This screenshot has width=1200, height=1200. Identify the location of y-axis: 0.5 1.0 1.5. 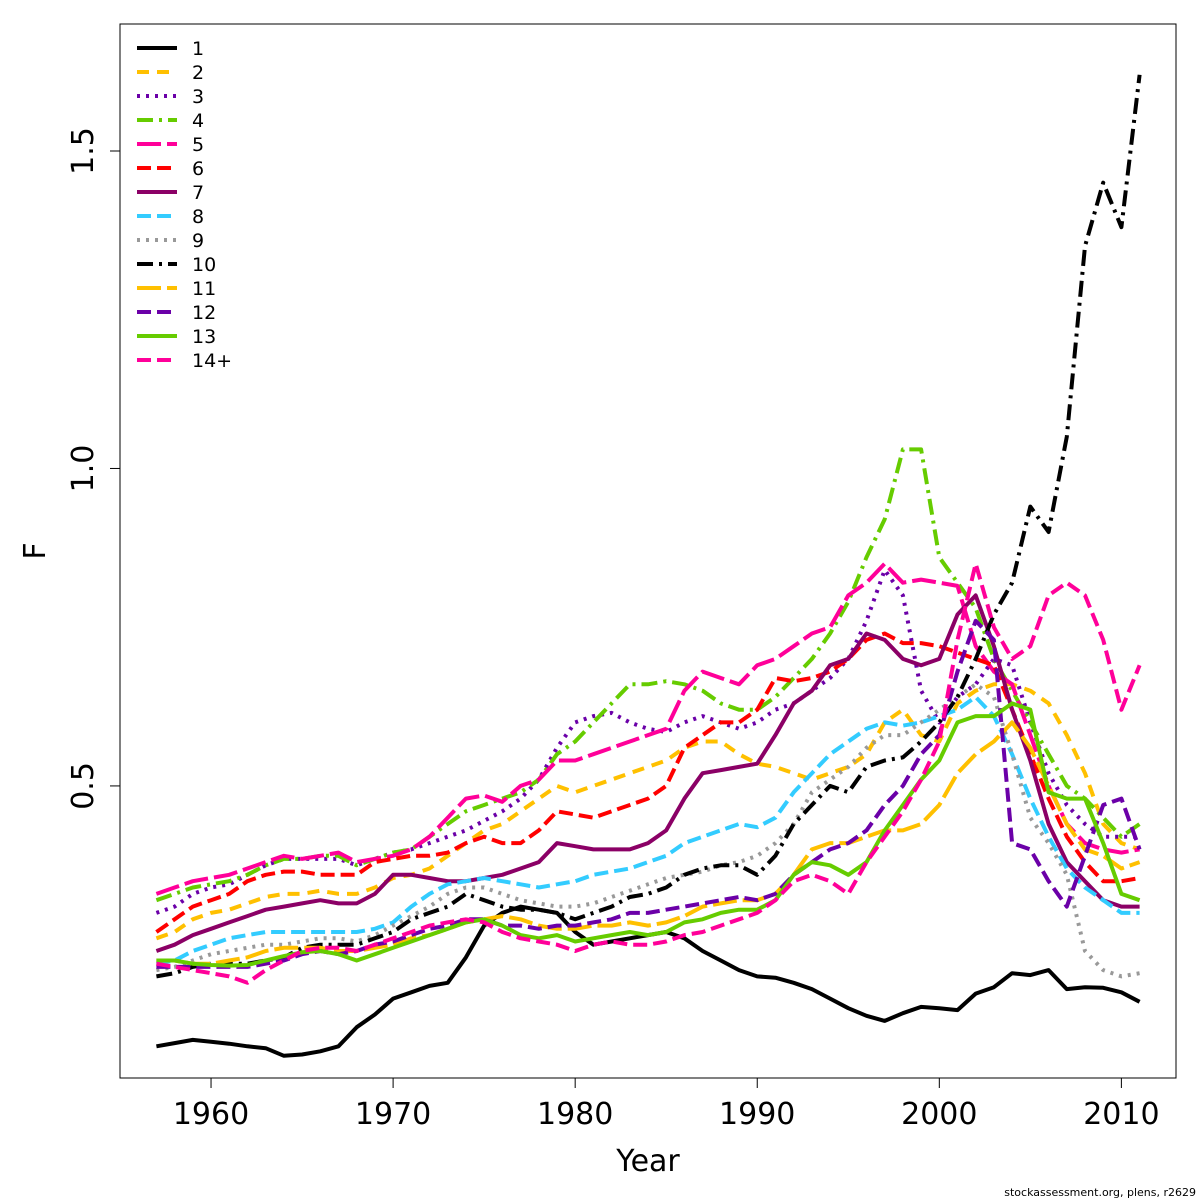
(93, 468).